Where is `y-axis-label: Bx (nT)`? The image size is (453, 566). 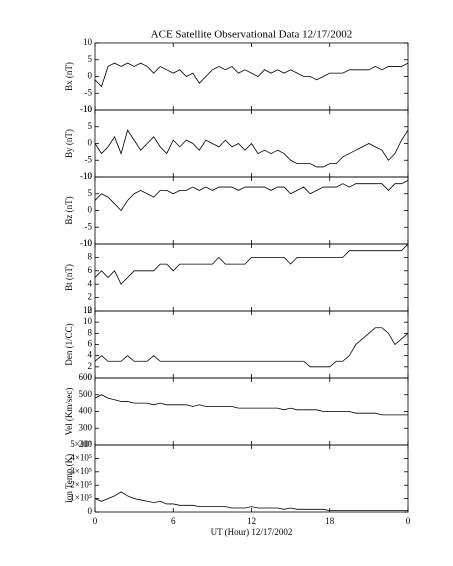 y-axis-label: Bx (nT) is located at coordinates (69, 76).